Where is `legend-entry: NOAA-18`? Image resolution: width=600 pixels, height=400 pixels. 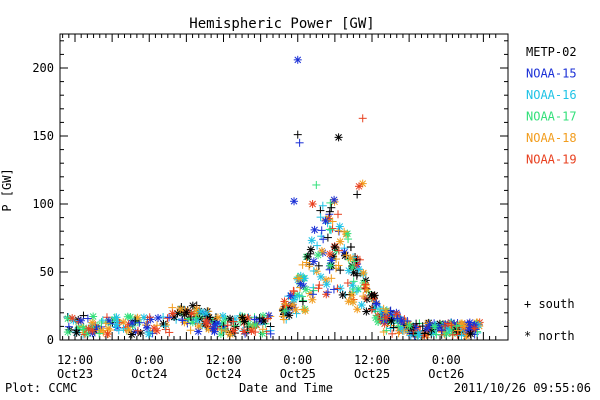
legend-entry: NOAA-18 is located at coordinates (551, 138).